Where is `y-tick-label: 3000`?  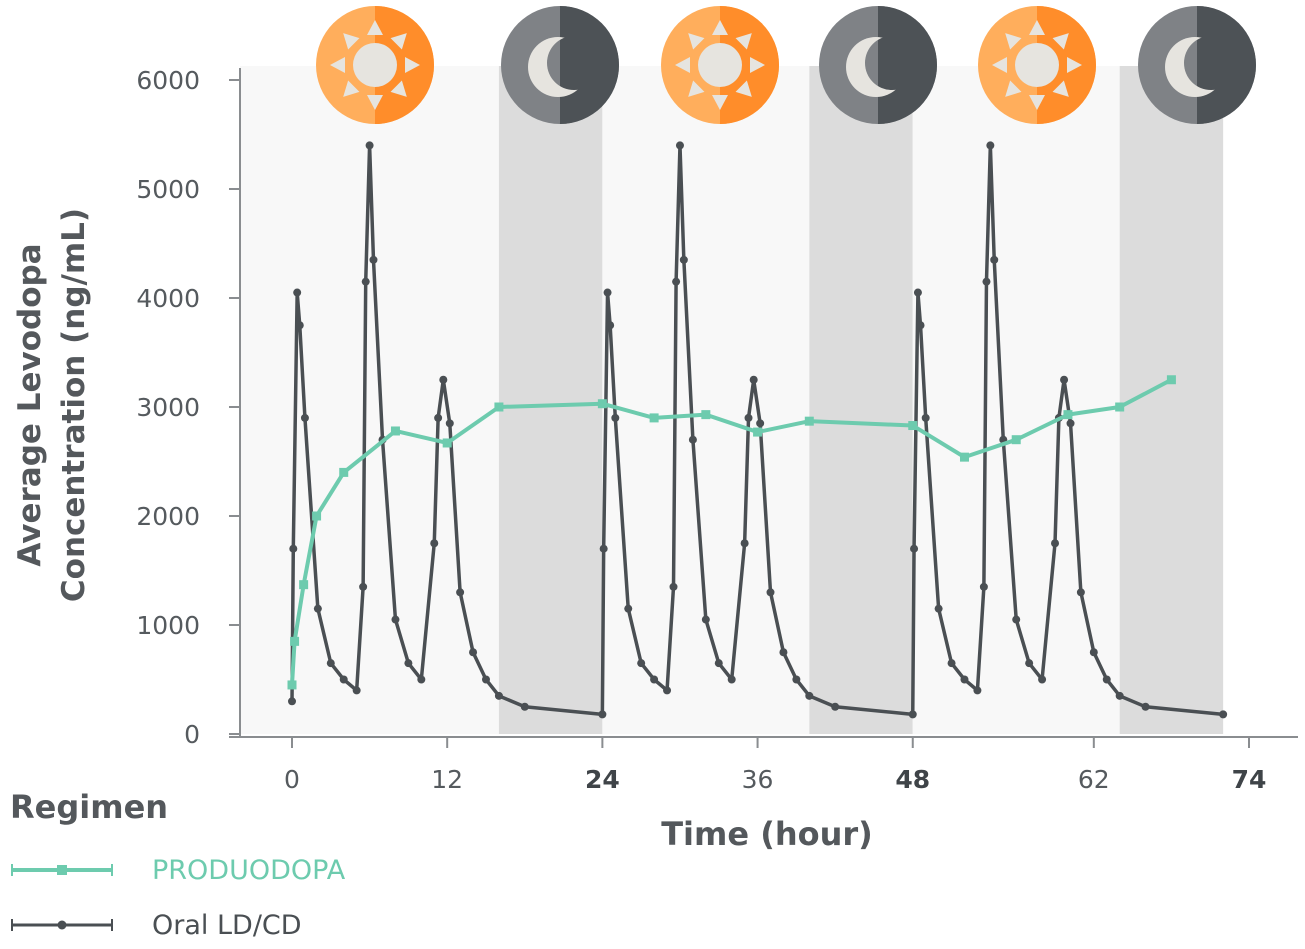 y-tick-label: 3000 is located at coordinates (168, 407).